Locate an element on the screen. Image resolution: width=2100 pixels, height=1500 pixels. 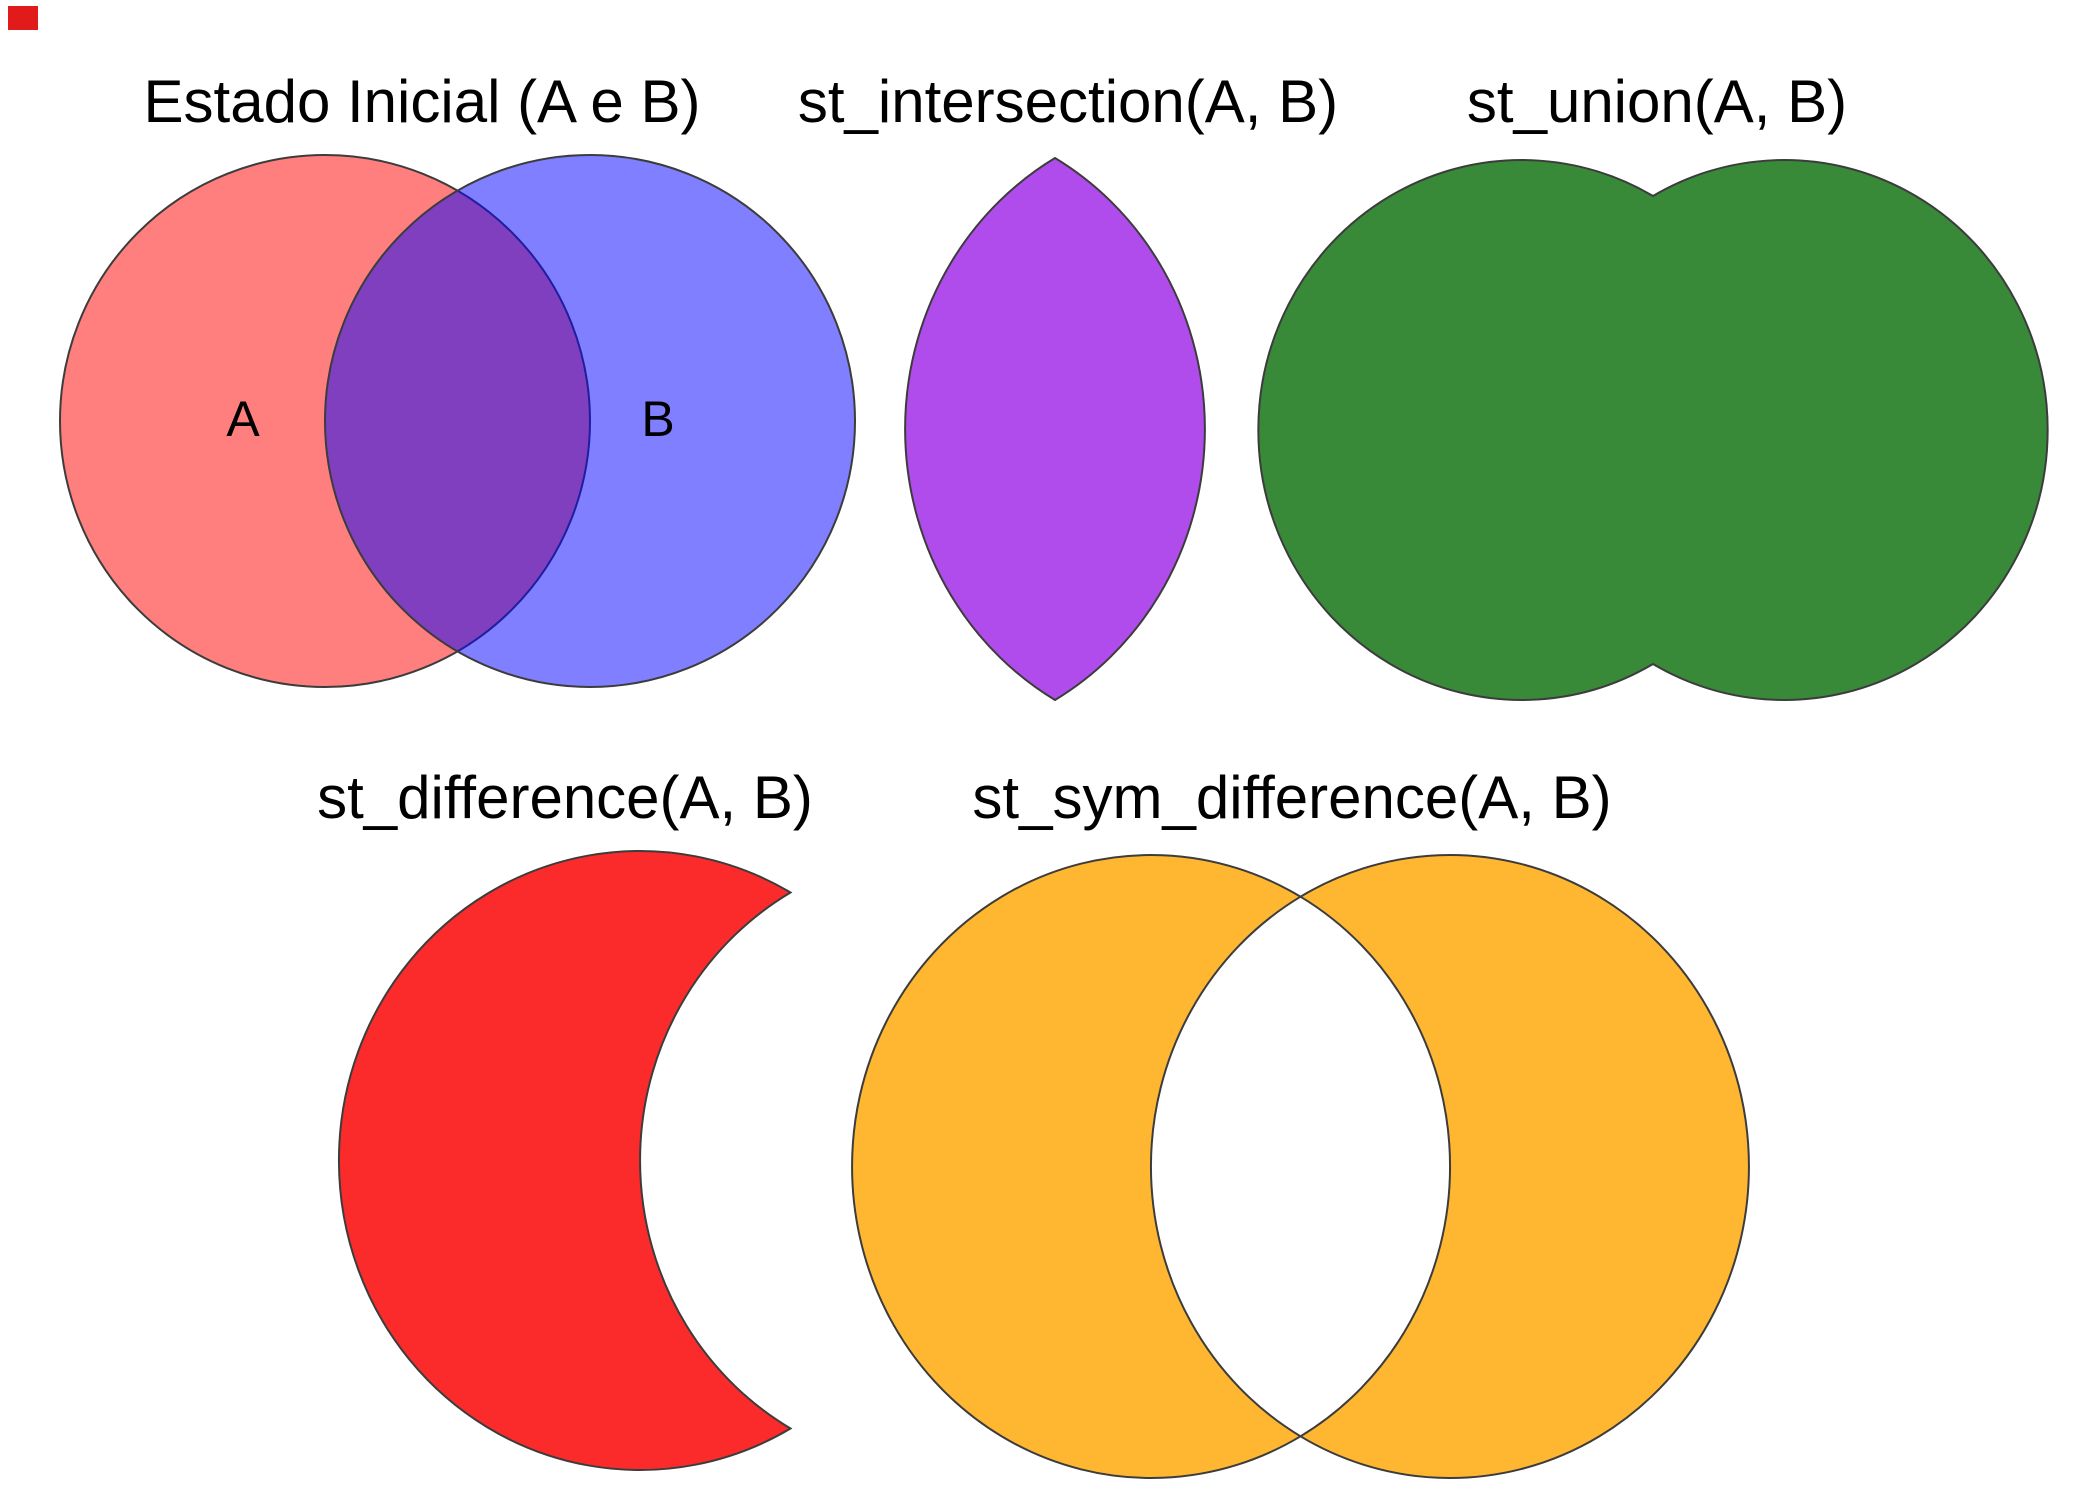
panel-title-difference: st_difference(A, B) is located at coordinates (565, 797).